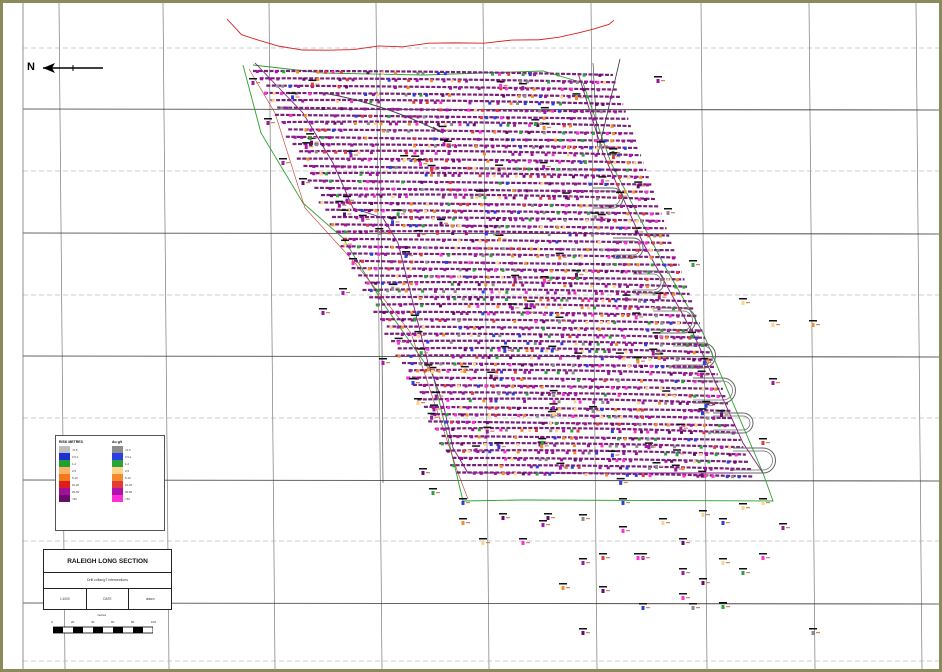 This screenshot has width=942, height=672. Describe the element at coordinates (107, 598) in the screenshot. I see `title-fields: 1:1000 DATE drawn` at that location.